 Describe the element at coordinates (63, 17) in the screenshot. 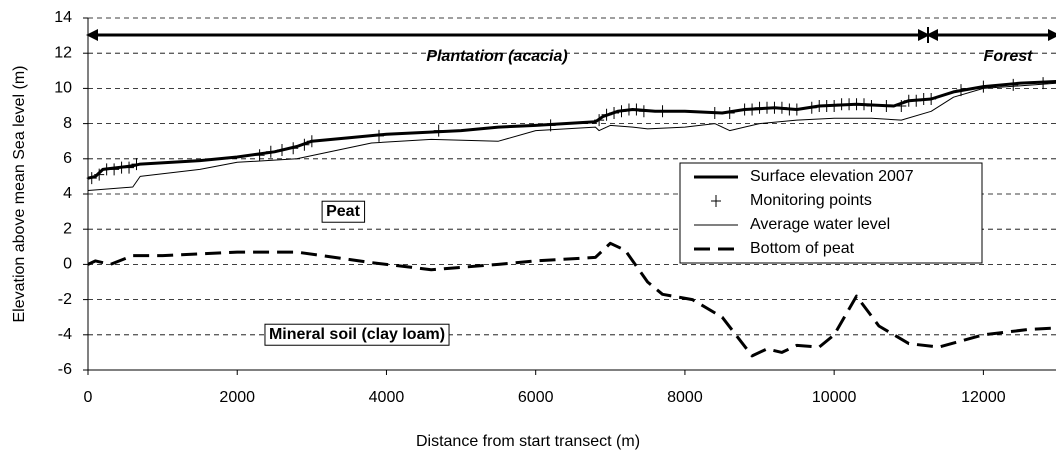

I see `y-tick-label: 14` at that location.